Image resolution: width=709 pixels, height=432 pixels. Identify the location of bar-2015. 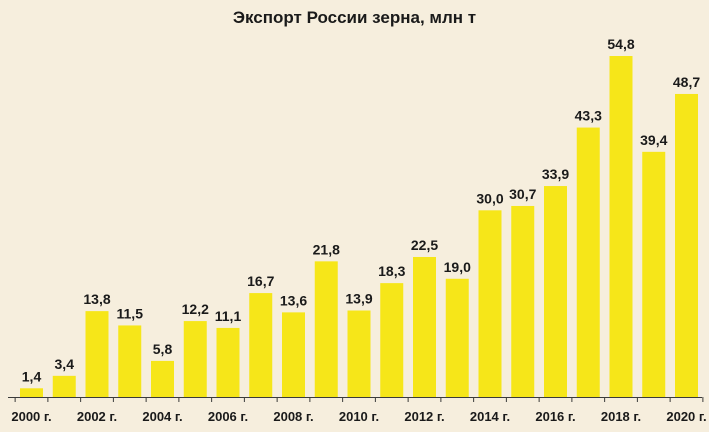
(523, 301).